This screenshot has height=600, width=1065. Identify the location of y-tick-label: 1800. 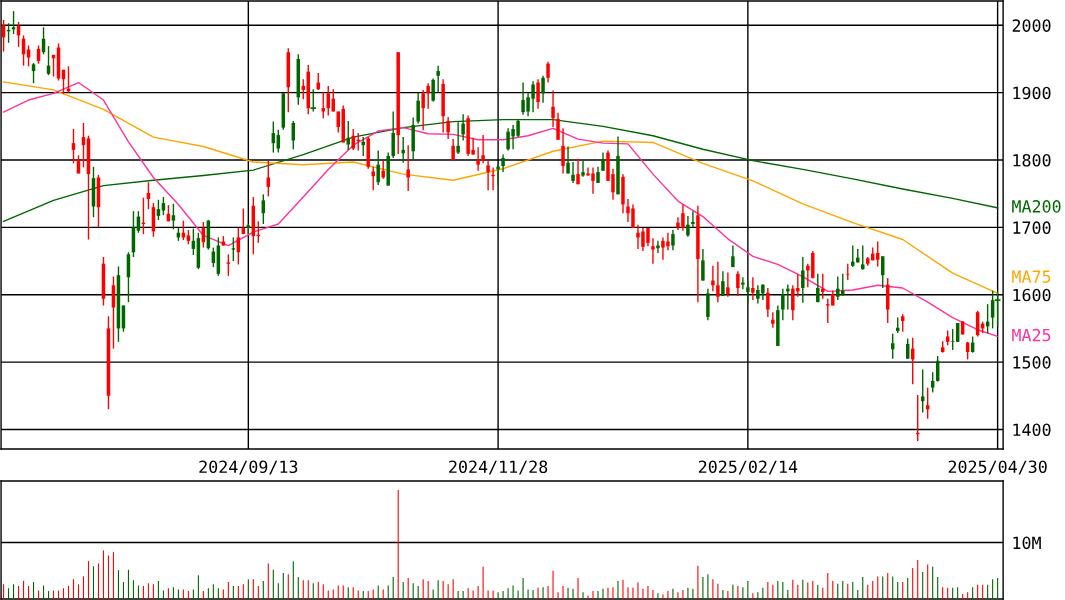
(1032, 160).